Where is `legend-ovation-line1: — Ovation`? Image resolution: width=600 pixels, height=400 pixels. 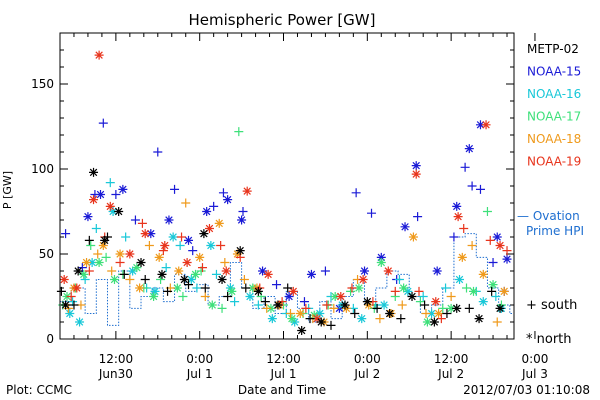
legend-ovation-line1: — Ovation is located at coordinates (548, 216).